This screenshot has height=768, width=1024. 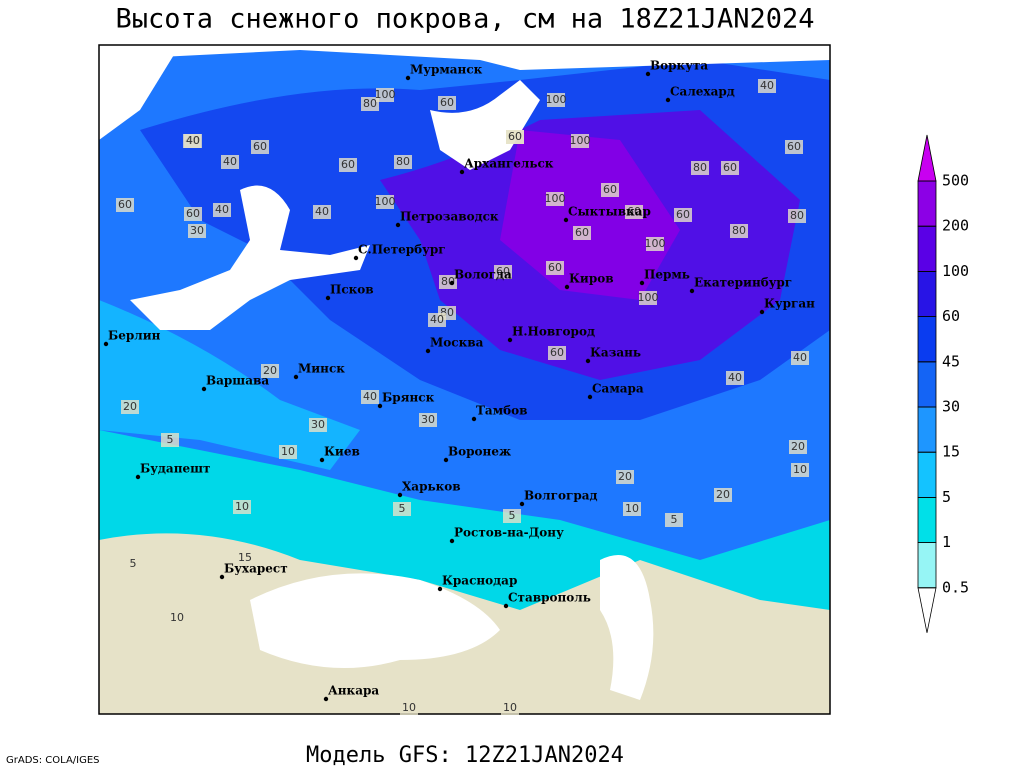 What do you see at coordinates (431, 487) in the screenshot?
I see `city-label: Харьков` at bounding box center [431, 487].